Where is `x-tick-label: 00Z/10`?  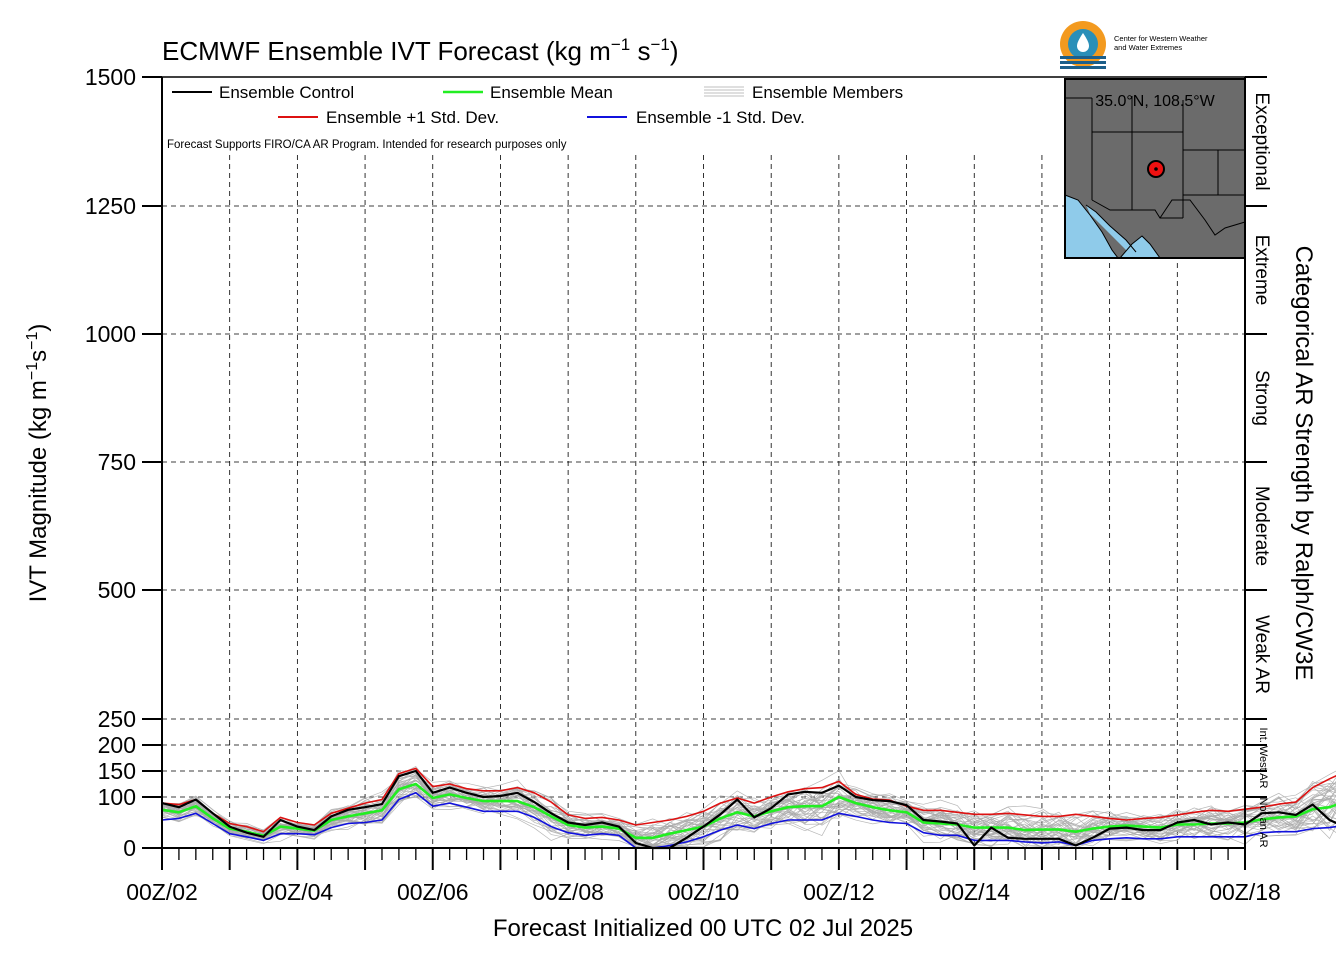 x-tick-label: 00Z/10 is located at coordinates (704, 892).